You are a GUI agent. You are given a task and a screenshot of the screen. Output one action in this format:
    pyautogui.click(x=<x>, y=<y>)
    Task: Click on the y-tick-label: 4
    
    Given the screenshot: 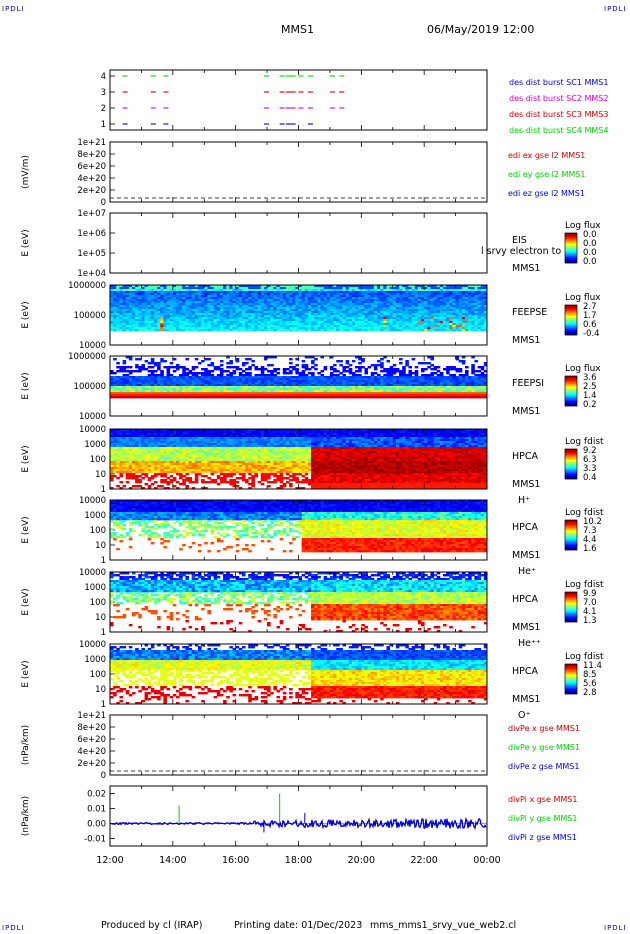 What is the action you would take?
    pyautogui.click(x=103, y=77)
    